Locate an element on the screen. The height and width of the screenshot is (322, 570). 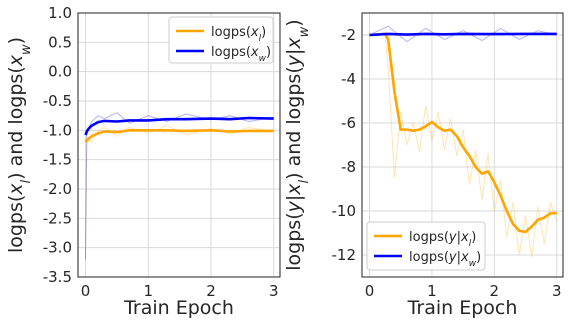
ytick-label: -3.5 is located at coordinates (57, 277).